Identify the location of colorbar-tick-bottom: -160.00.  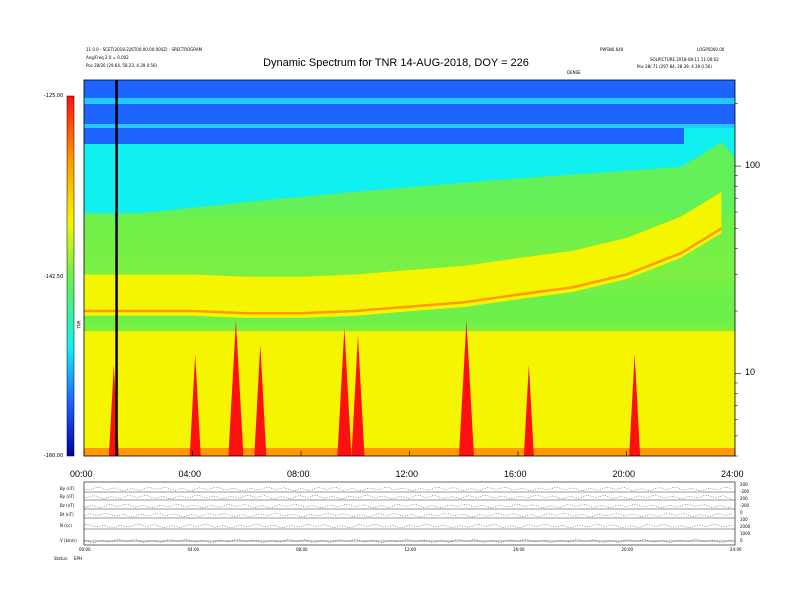
(54, 456).